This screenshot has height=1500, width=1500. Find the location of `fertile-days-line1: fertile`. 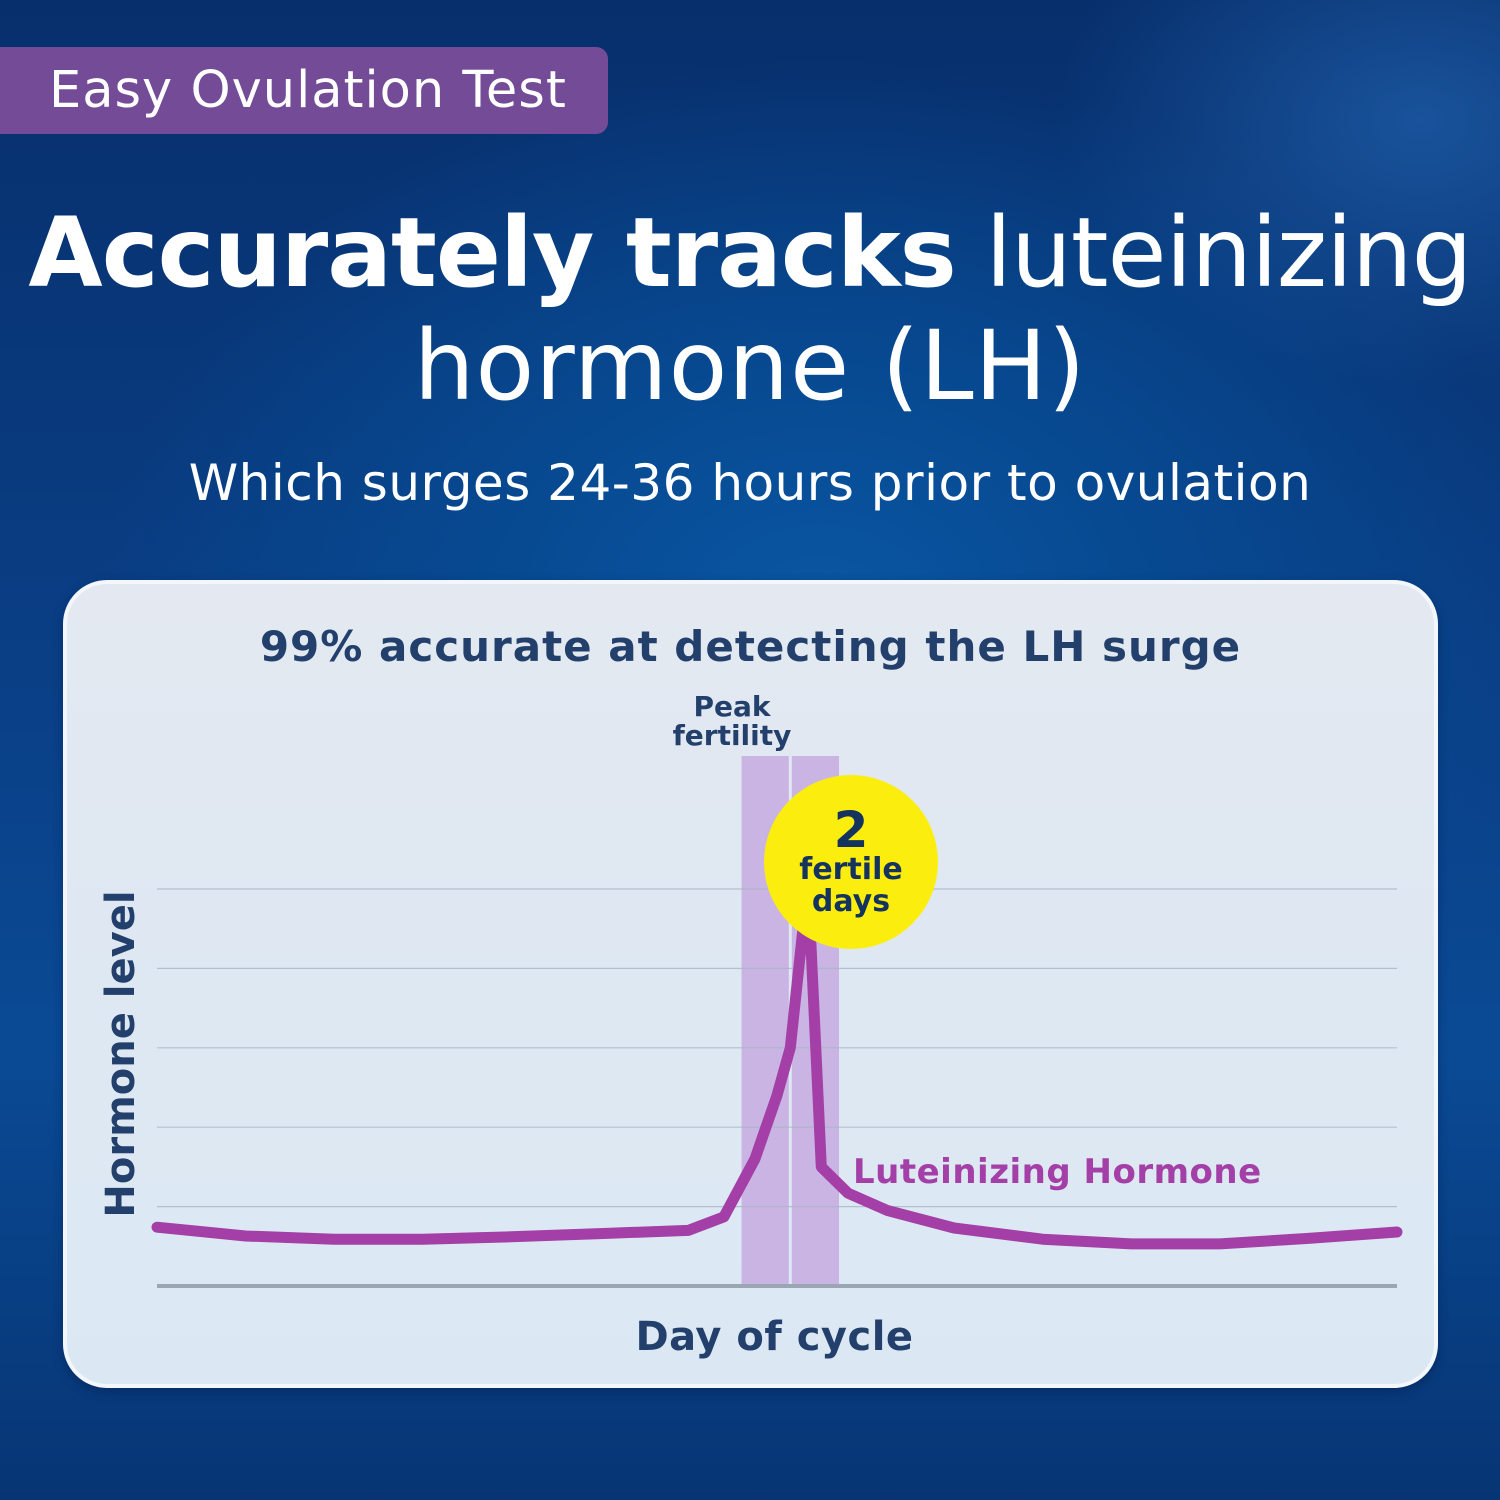

fertile-days-line1: fertile is located at coordinates (851, 869).